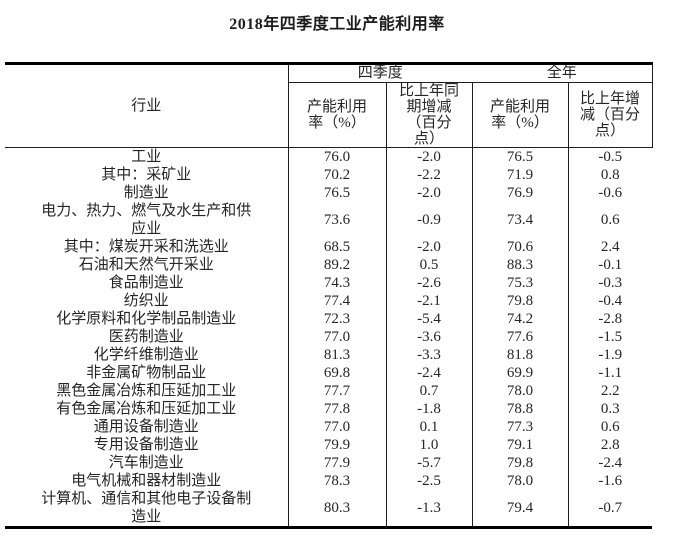 Image resolution: width=674 pixels, height=543 pixels. I want to click on industry-cell: 有色金属冶炼和压延加工业, so click(146, 409).